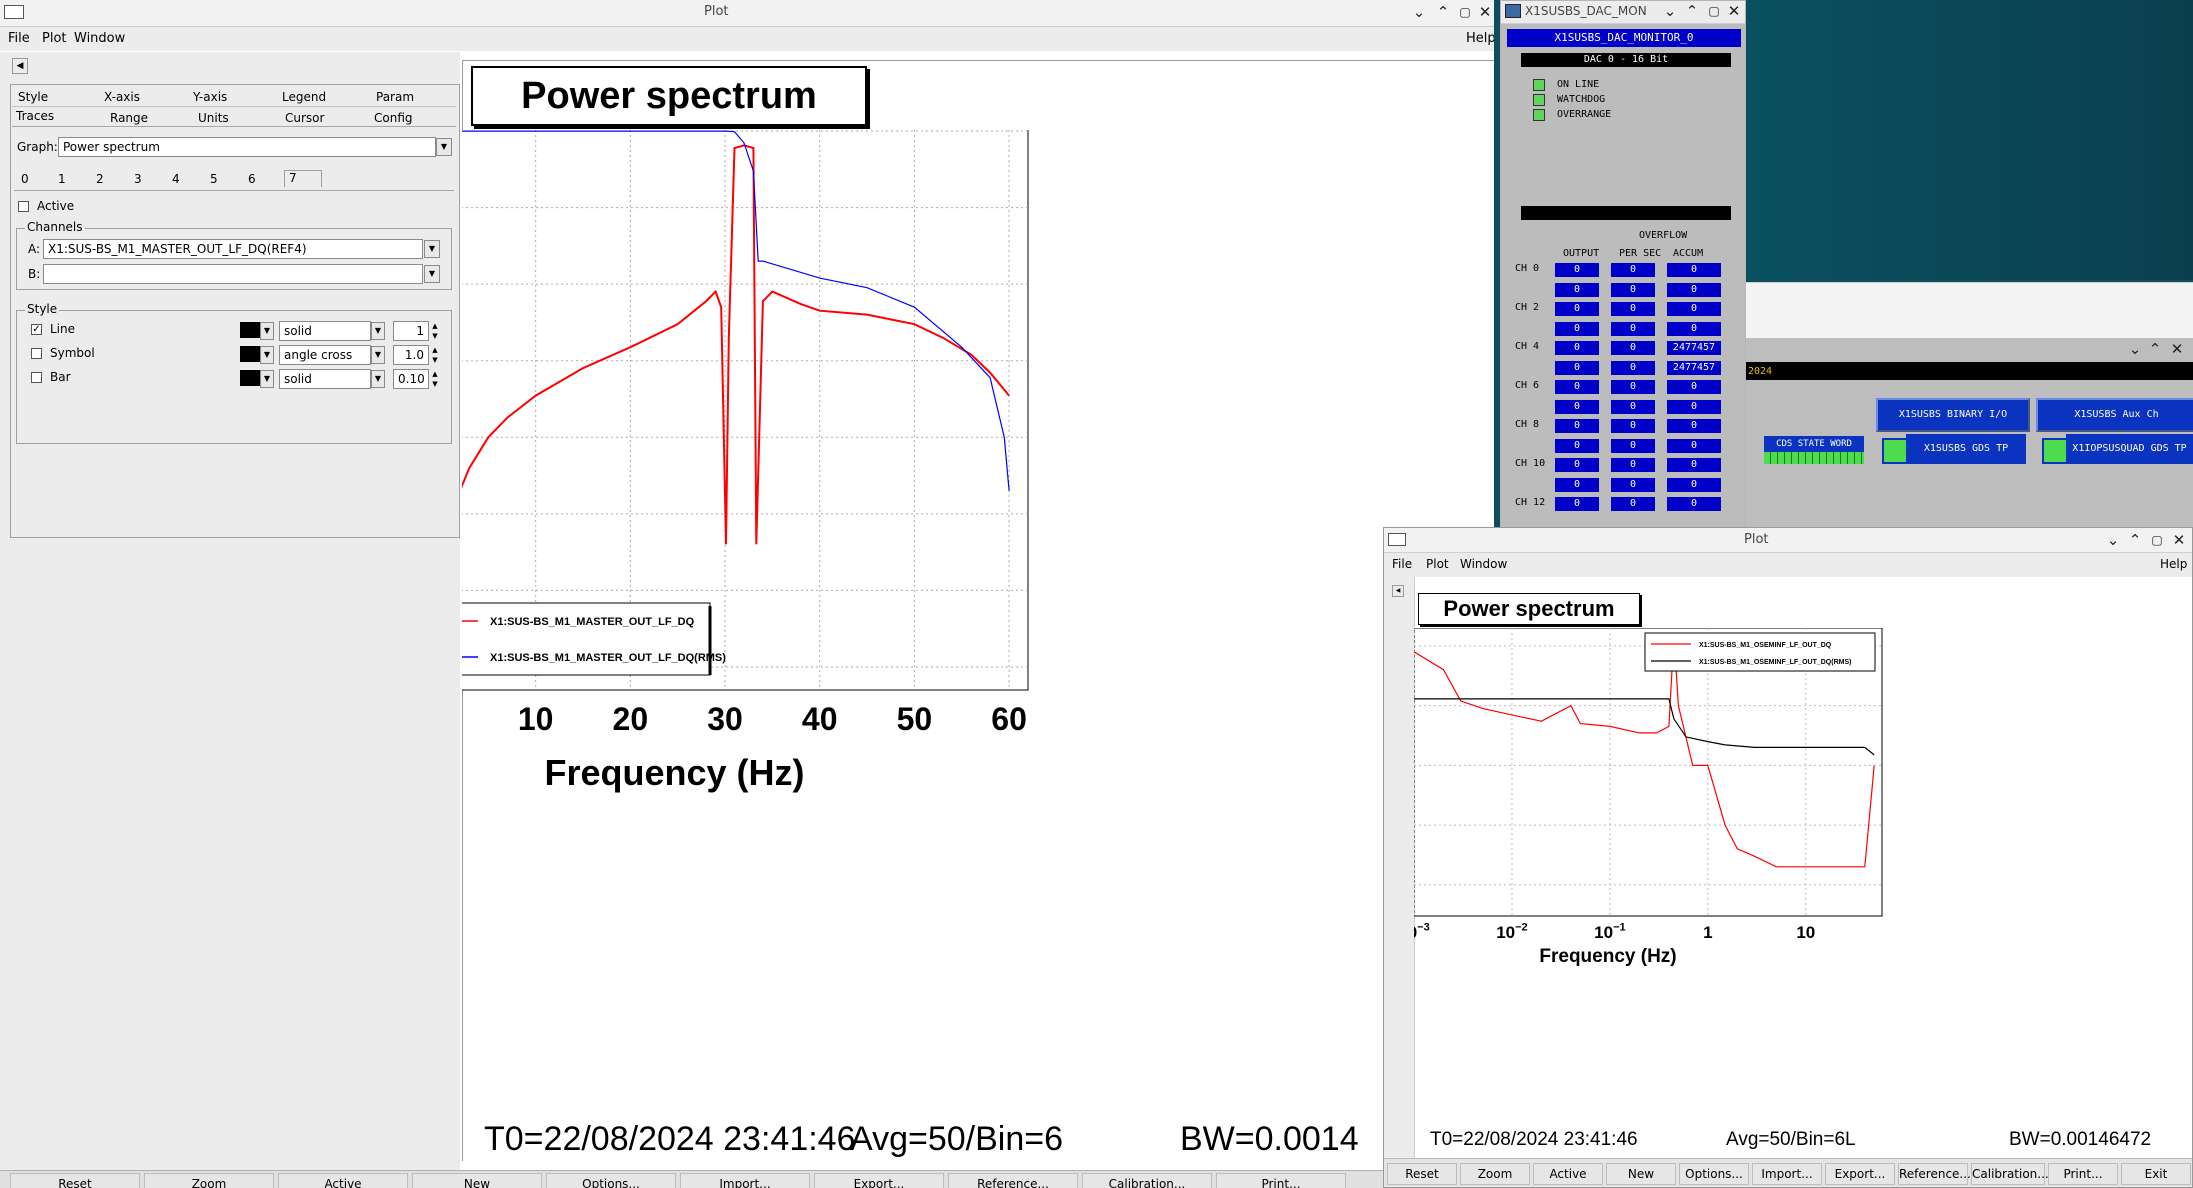 The image size is (2193, 1188). Describe the element at coordinates (378, 379) in the screenshot. I see `bar-type-dropdown-icon: ▼` at that location.